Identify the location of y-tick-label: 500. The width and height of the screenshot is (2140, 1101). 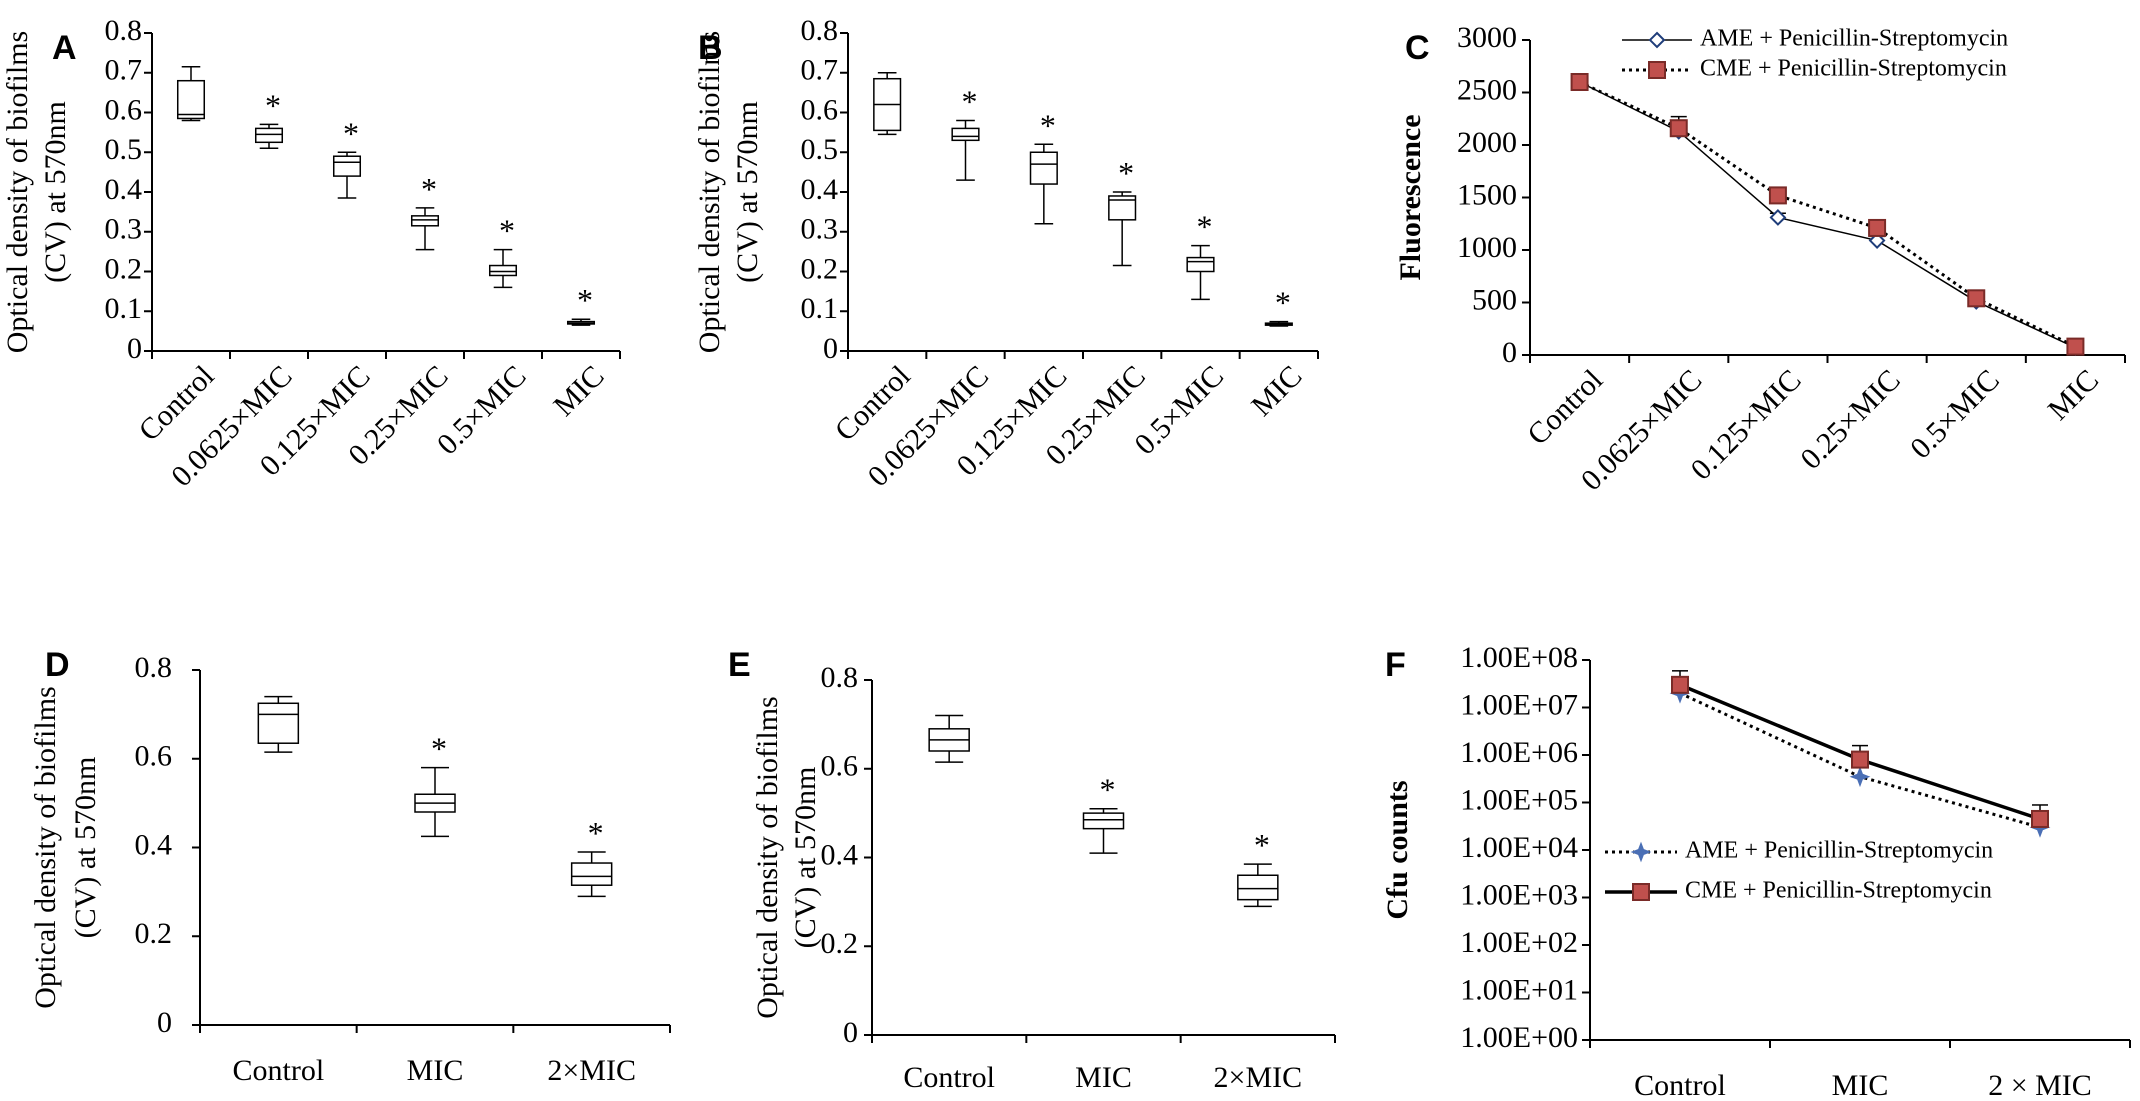
(1494, 299).